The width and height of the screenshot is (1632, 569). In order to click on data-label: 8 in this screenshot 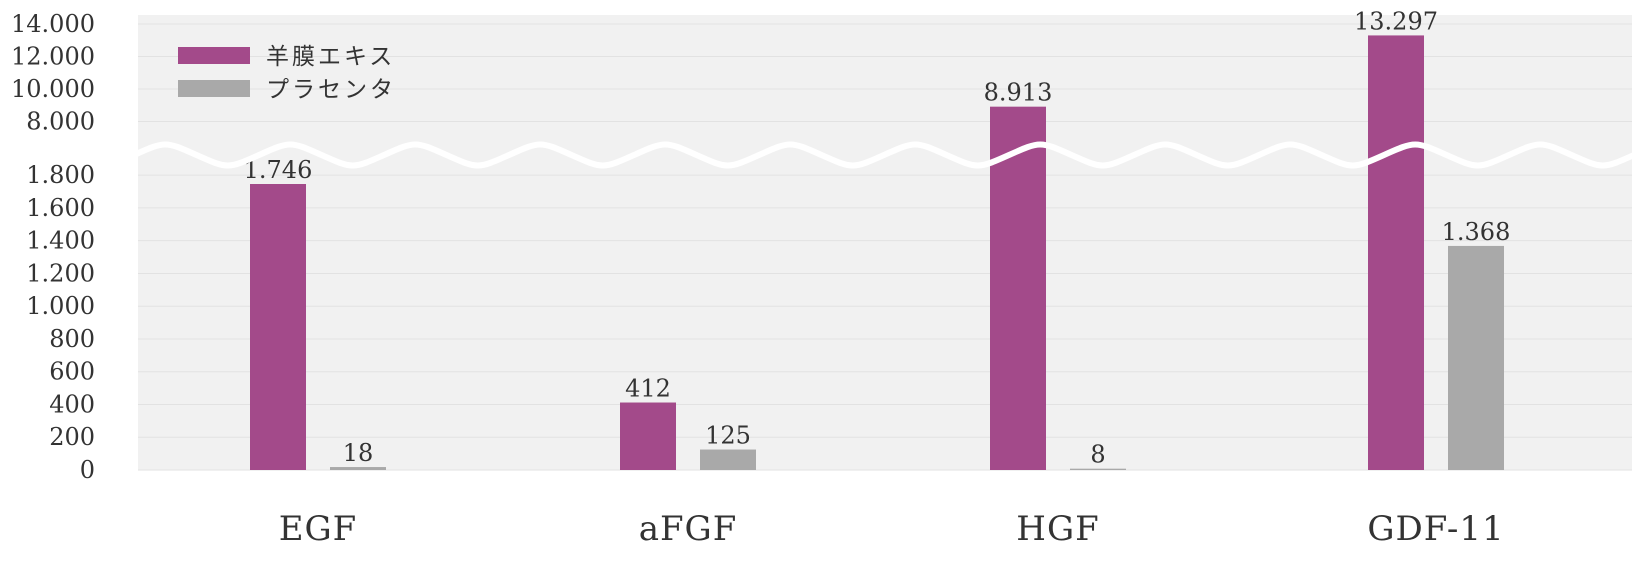, I will do `click(1097, 455)`.